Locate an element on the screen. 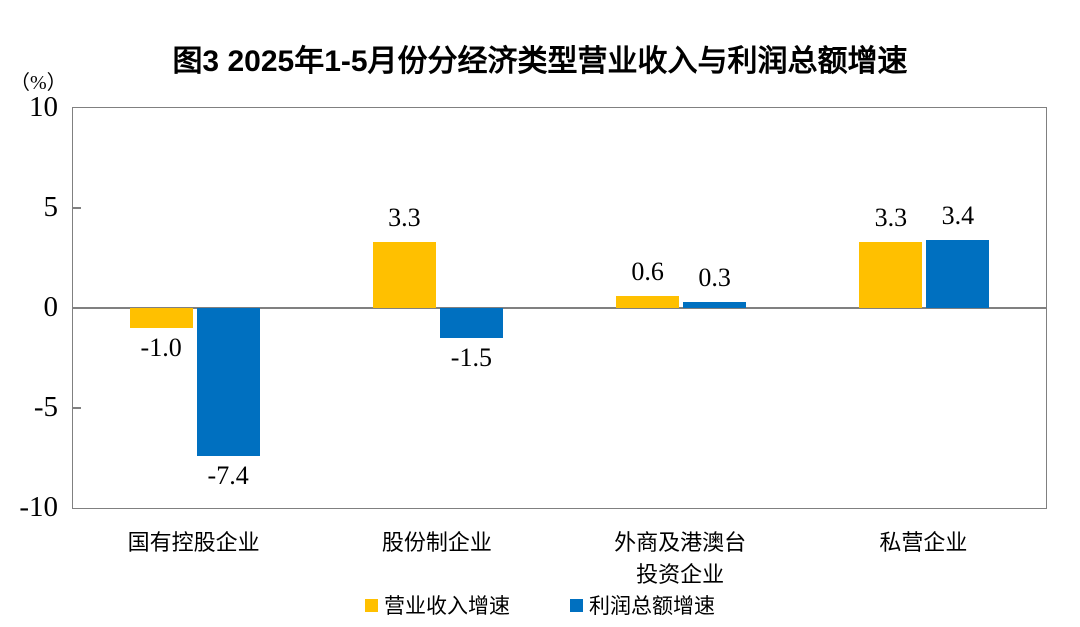 The width and height of the screenshot is (1080, 627). bar-profit-cat3 is located at coordinates (958, 274).